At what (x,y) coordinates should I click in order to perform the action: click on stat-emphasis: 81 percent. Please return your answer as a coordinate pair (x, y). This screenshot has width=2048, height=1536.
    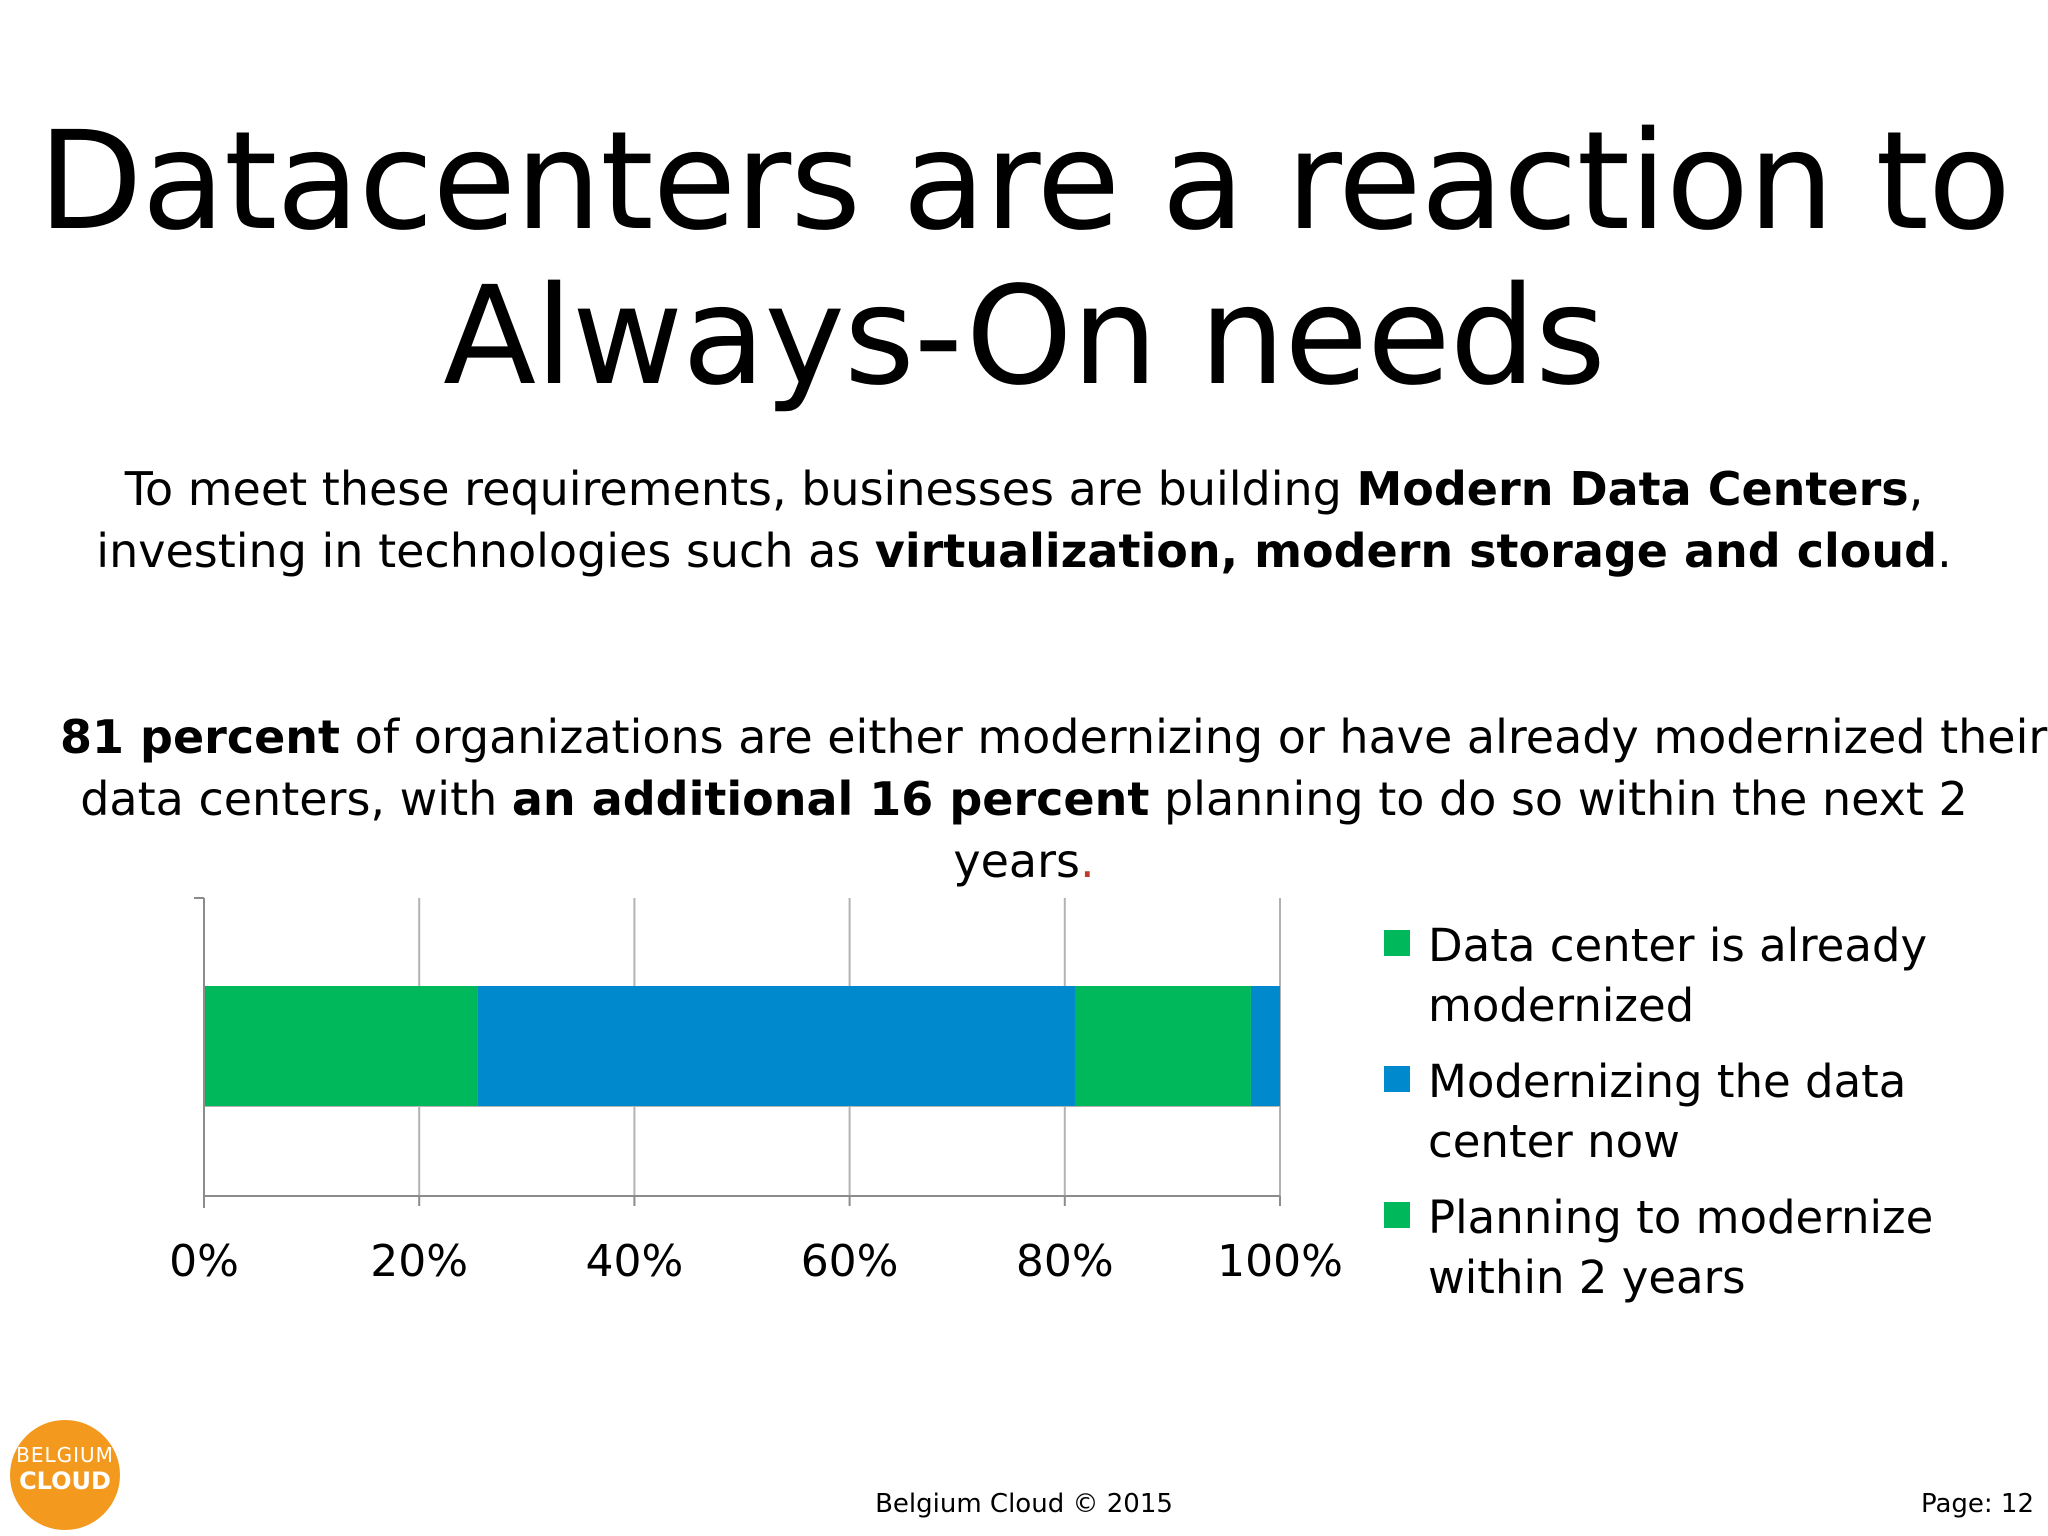
    Looking at the image, I should click on (200, 737).